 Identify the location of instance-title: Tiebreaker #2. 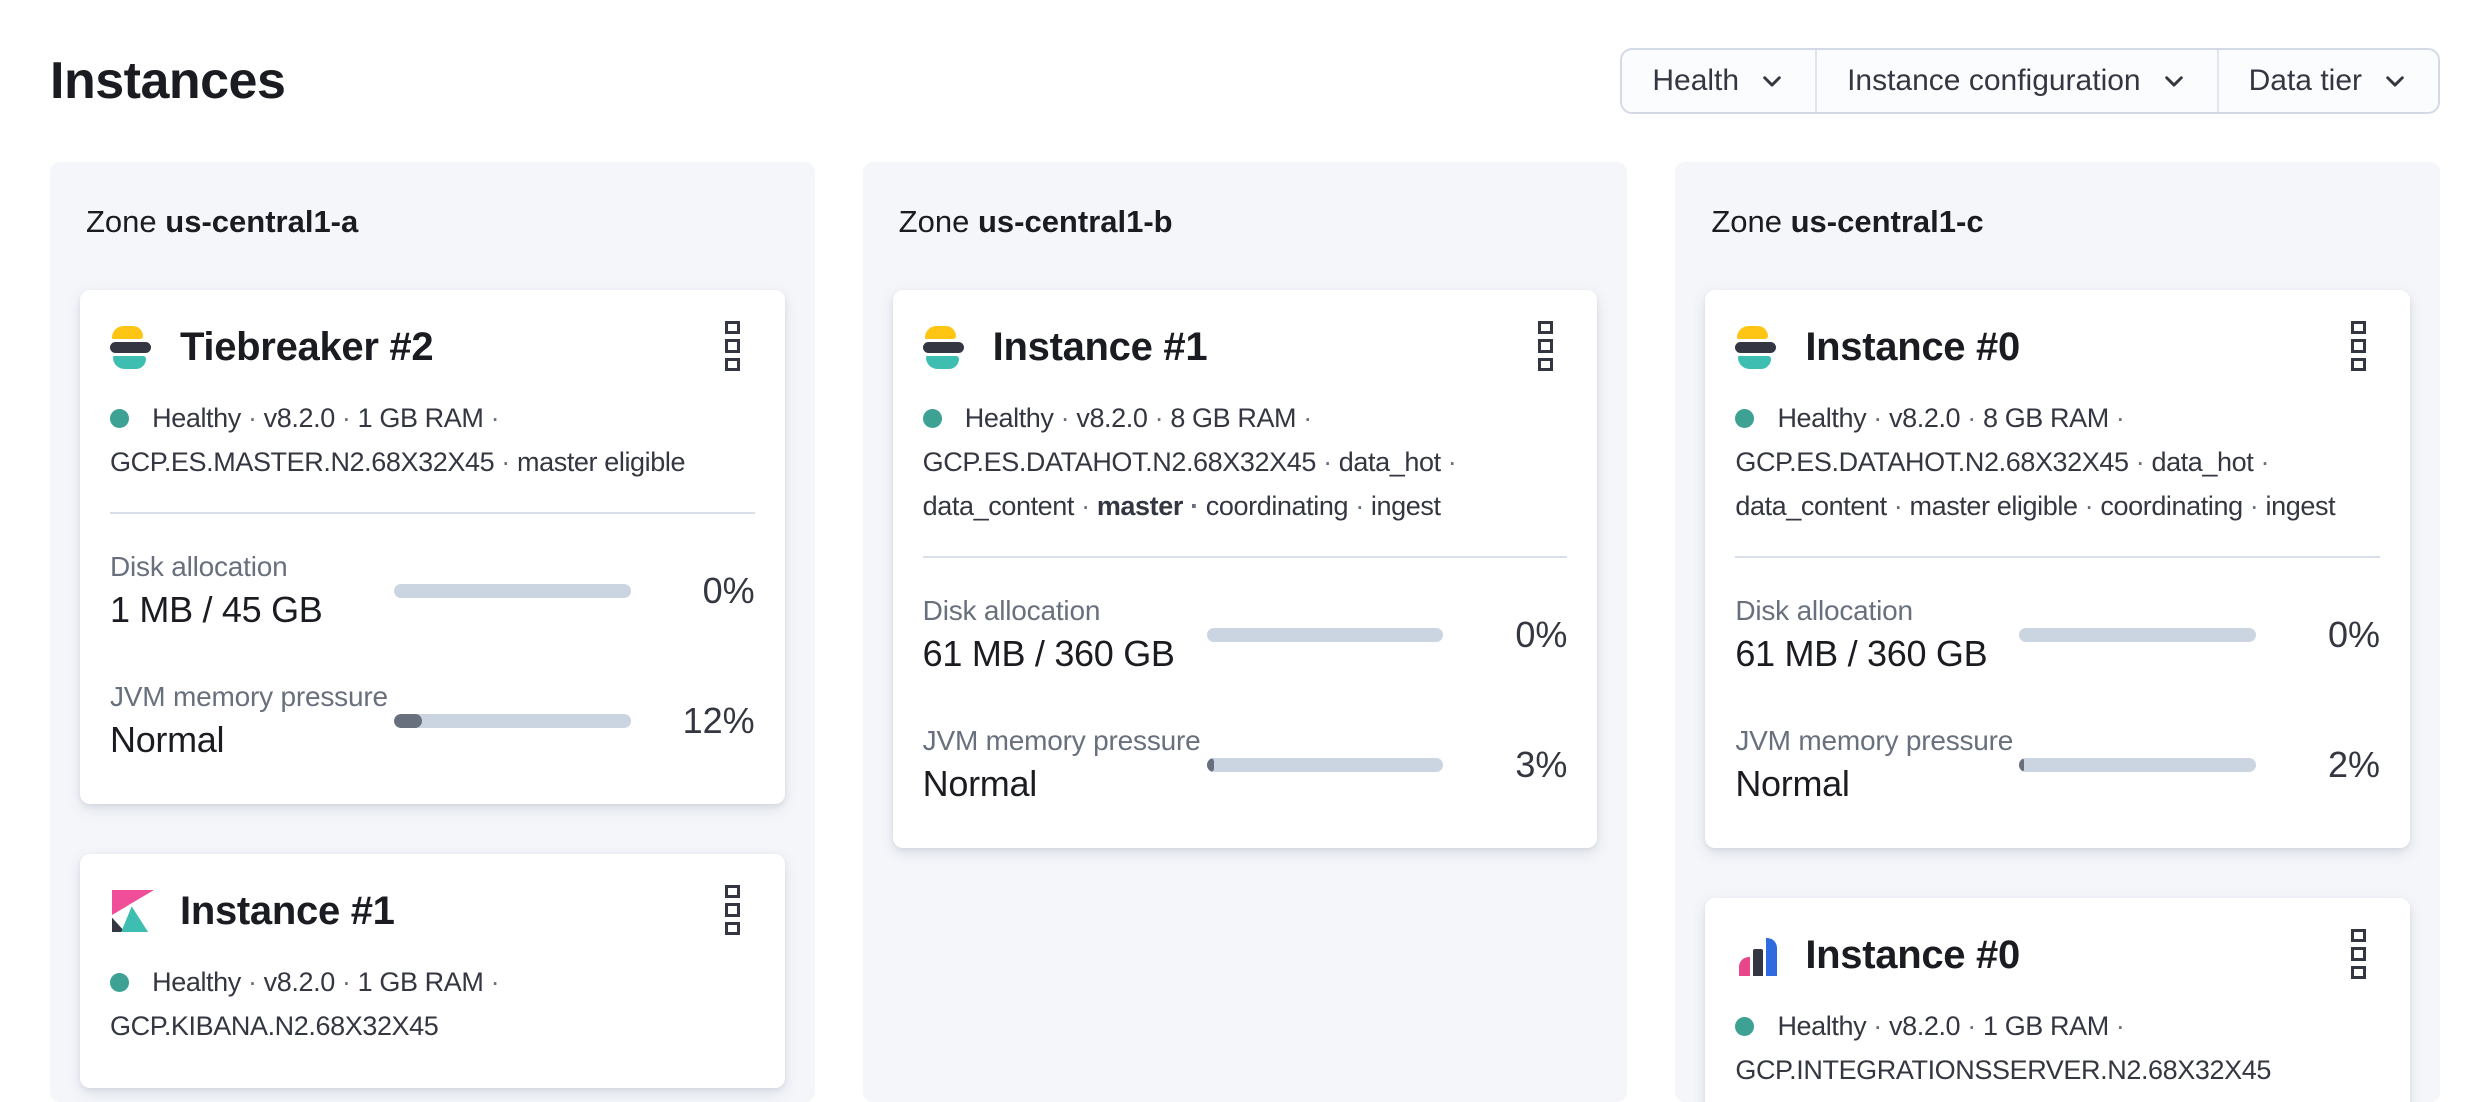
(307, 346).